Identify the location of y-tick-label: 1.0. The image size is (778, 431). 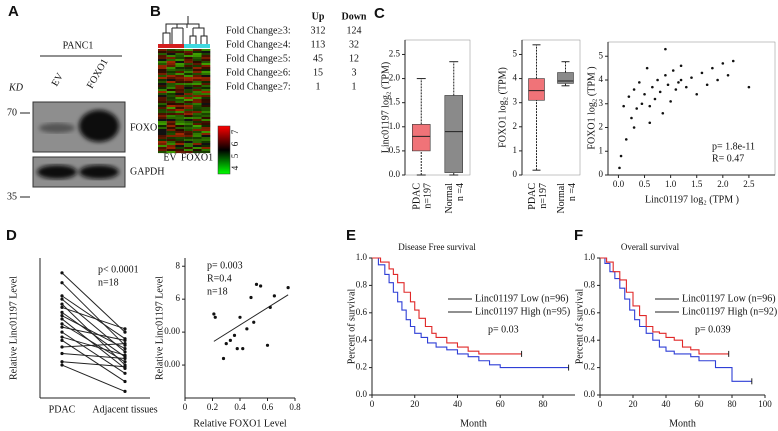
(395, 126).